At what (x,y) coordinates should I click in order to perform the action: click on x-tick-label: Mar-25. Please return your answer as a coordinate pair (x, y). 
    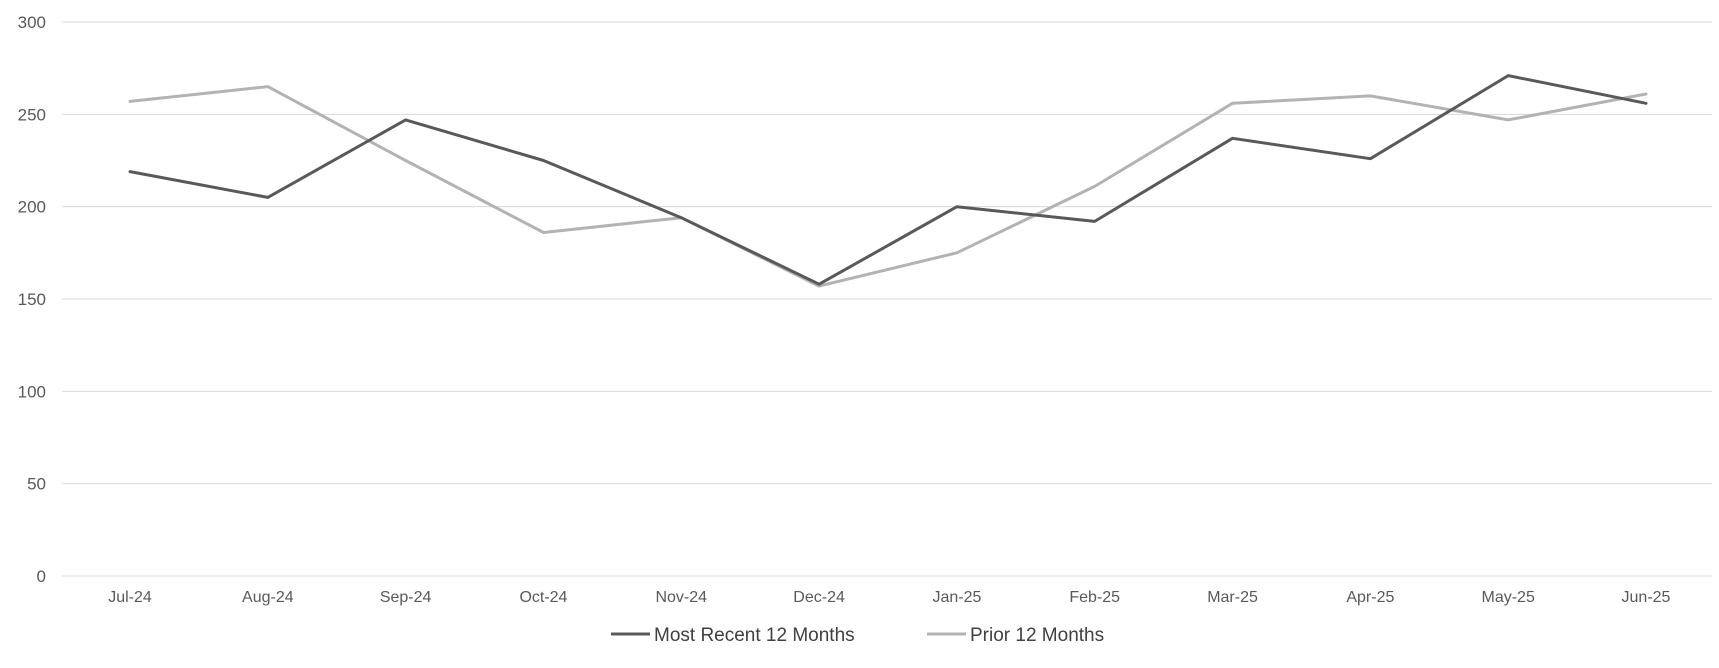
    Looking at the image, I should click on (1232, 597).